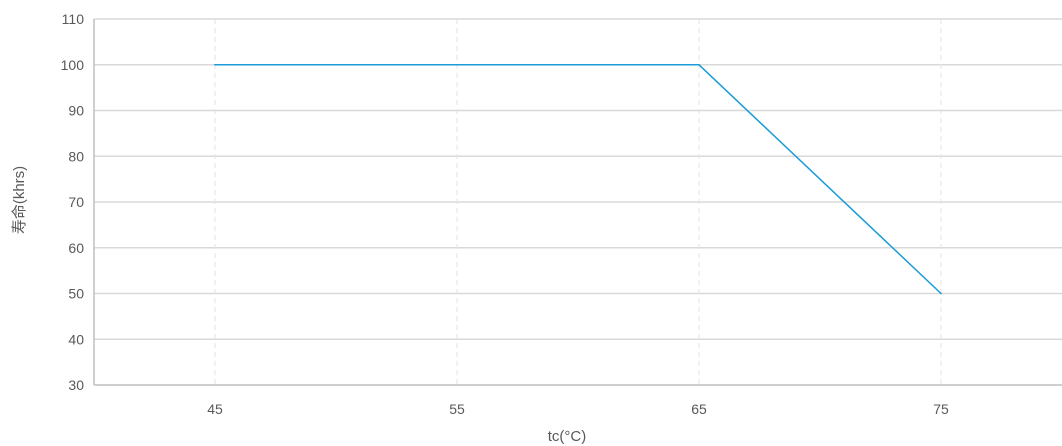 Image resolution: width=1062 pixels, height=446 pixels. Describe the element at coordinates (76, 111) in the screenshot. I see `y-tick-label: 90` at that location.